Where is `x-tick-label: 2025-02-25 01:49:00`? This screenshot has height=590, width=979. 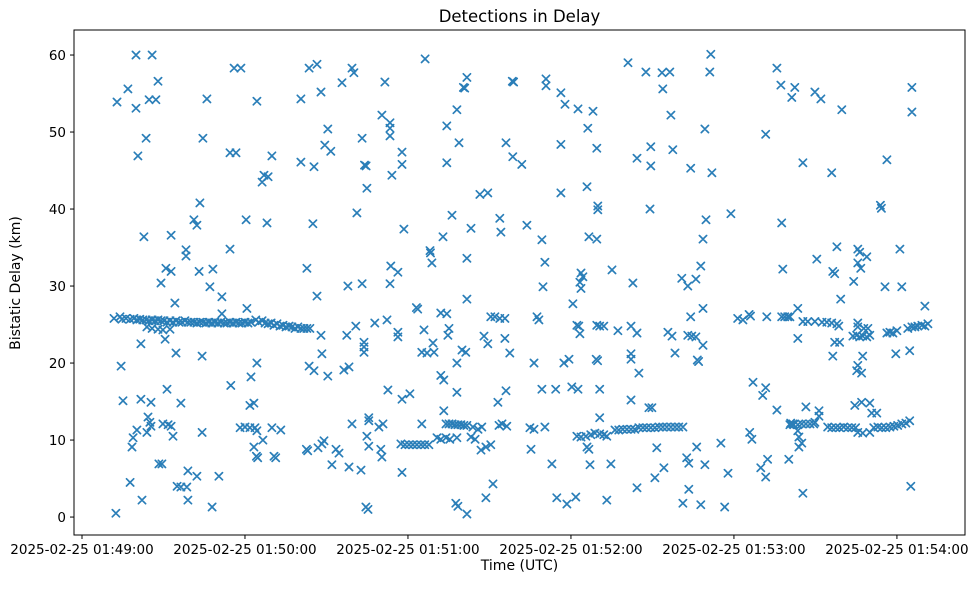
x-tick-label: 2025-02-25 01:49:00 is located at coordinates (81, 550).